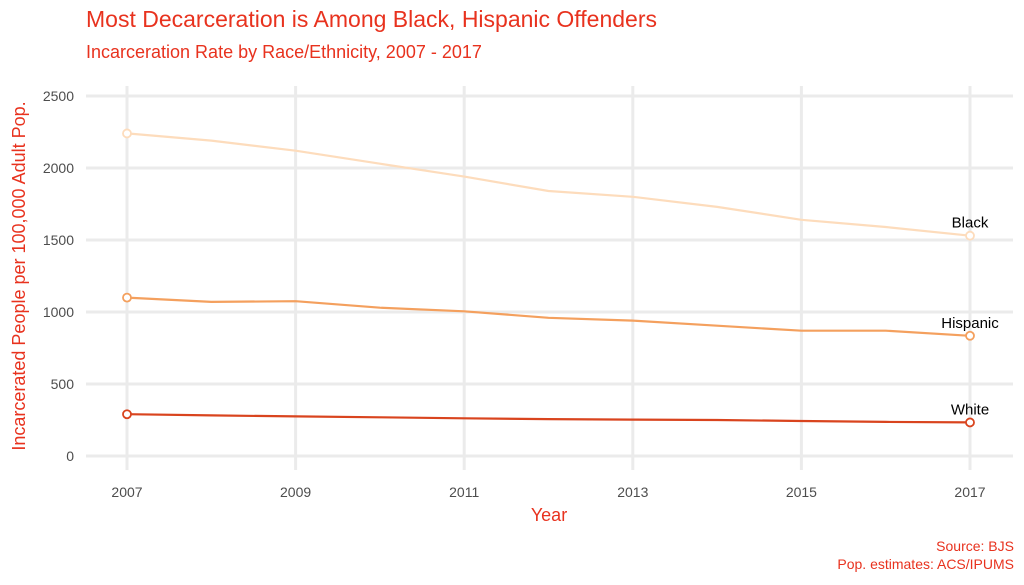  What do you see at coordinates (58, 240) in the screenshot?
I see `y-tick-label: 1500` at bounding box center [58, 240].